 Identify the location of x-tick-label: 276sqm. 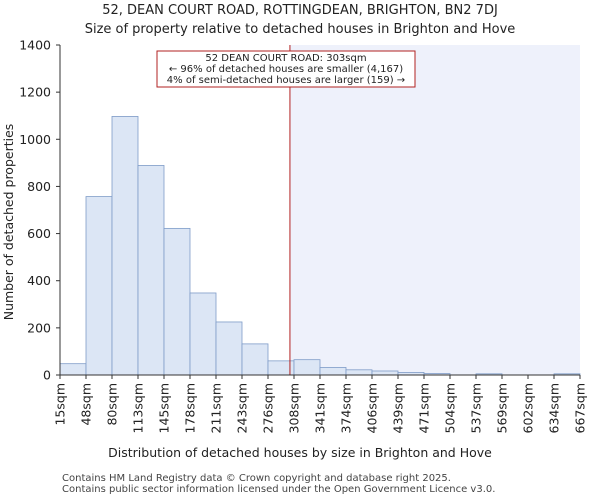
(268, 408).